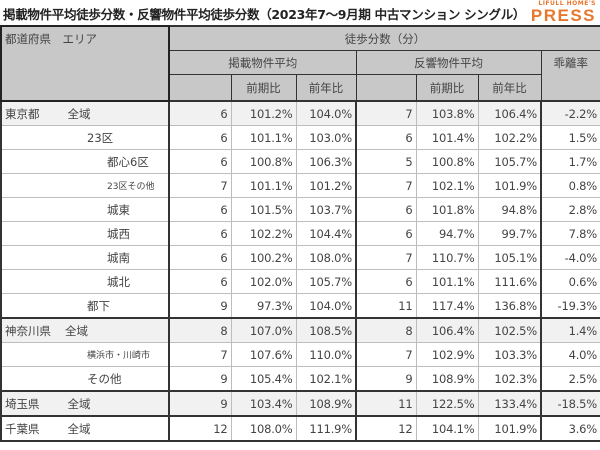 This screenshot has width=600, height=450. Describe the element at coordinates (85, 428) in the screenshot. I see `row-label: 千葉県 全域` at that location.